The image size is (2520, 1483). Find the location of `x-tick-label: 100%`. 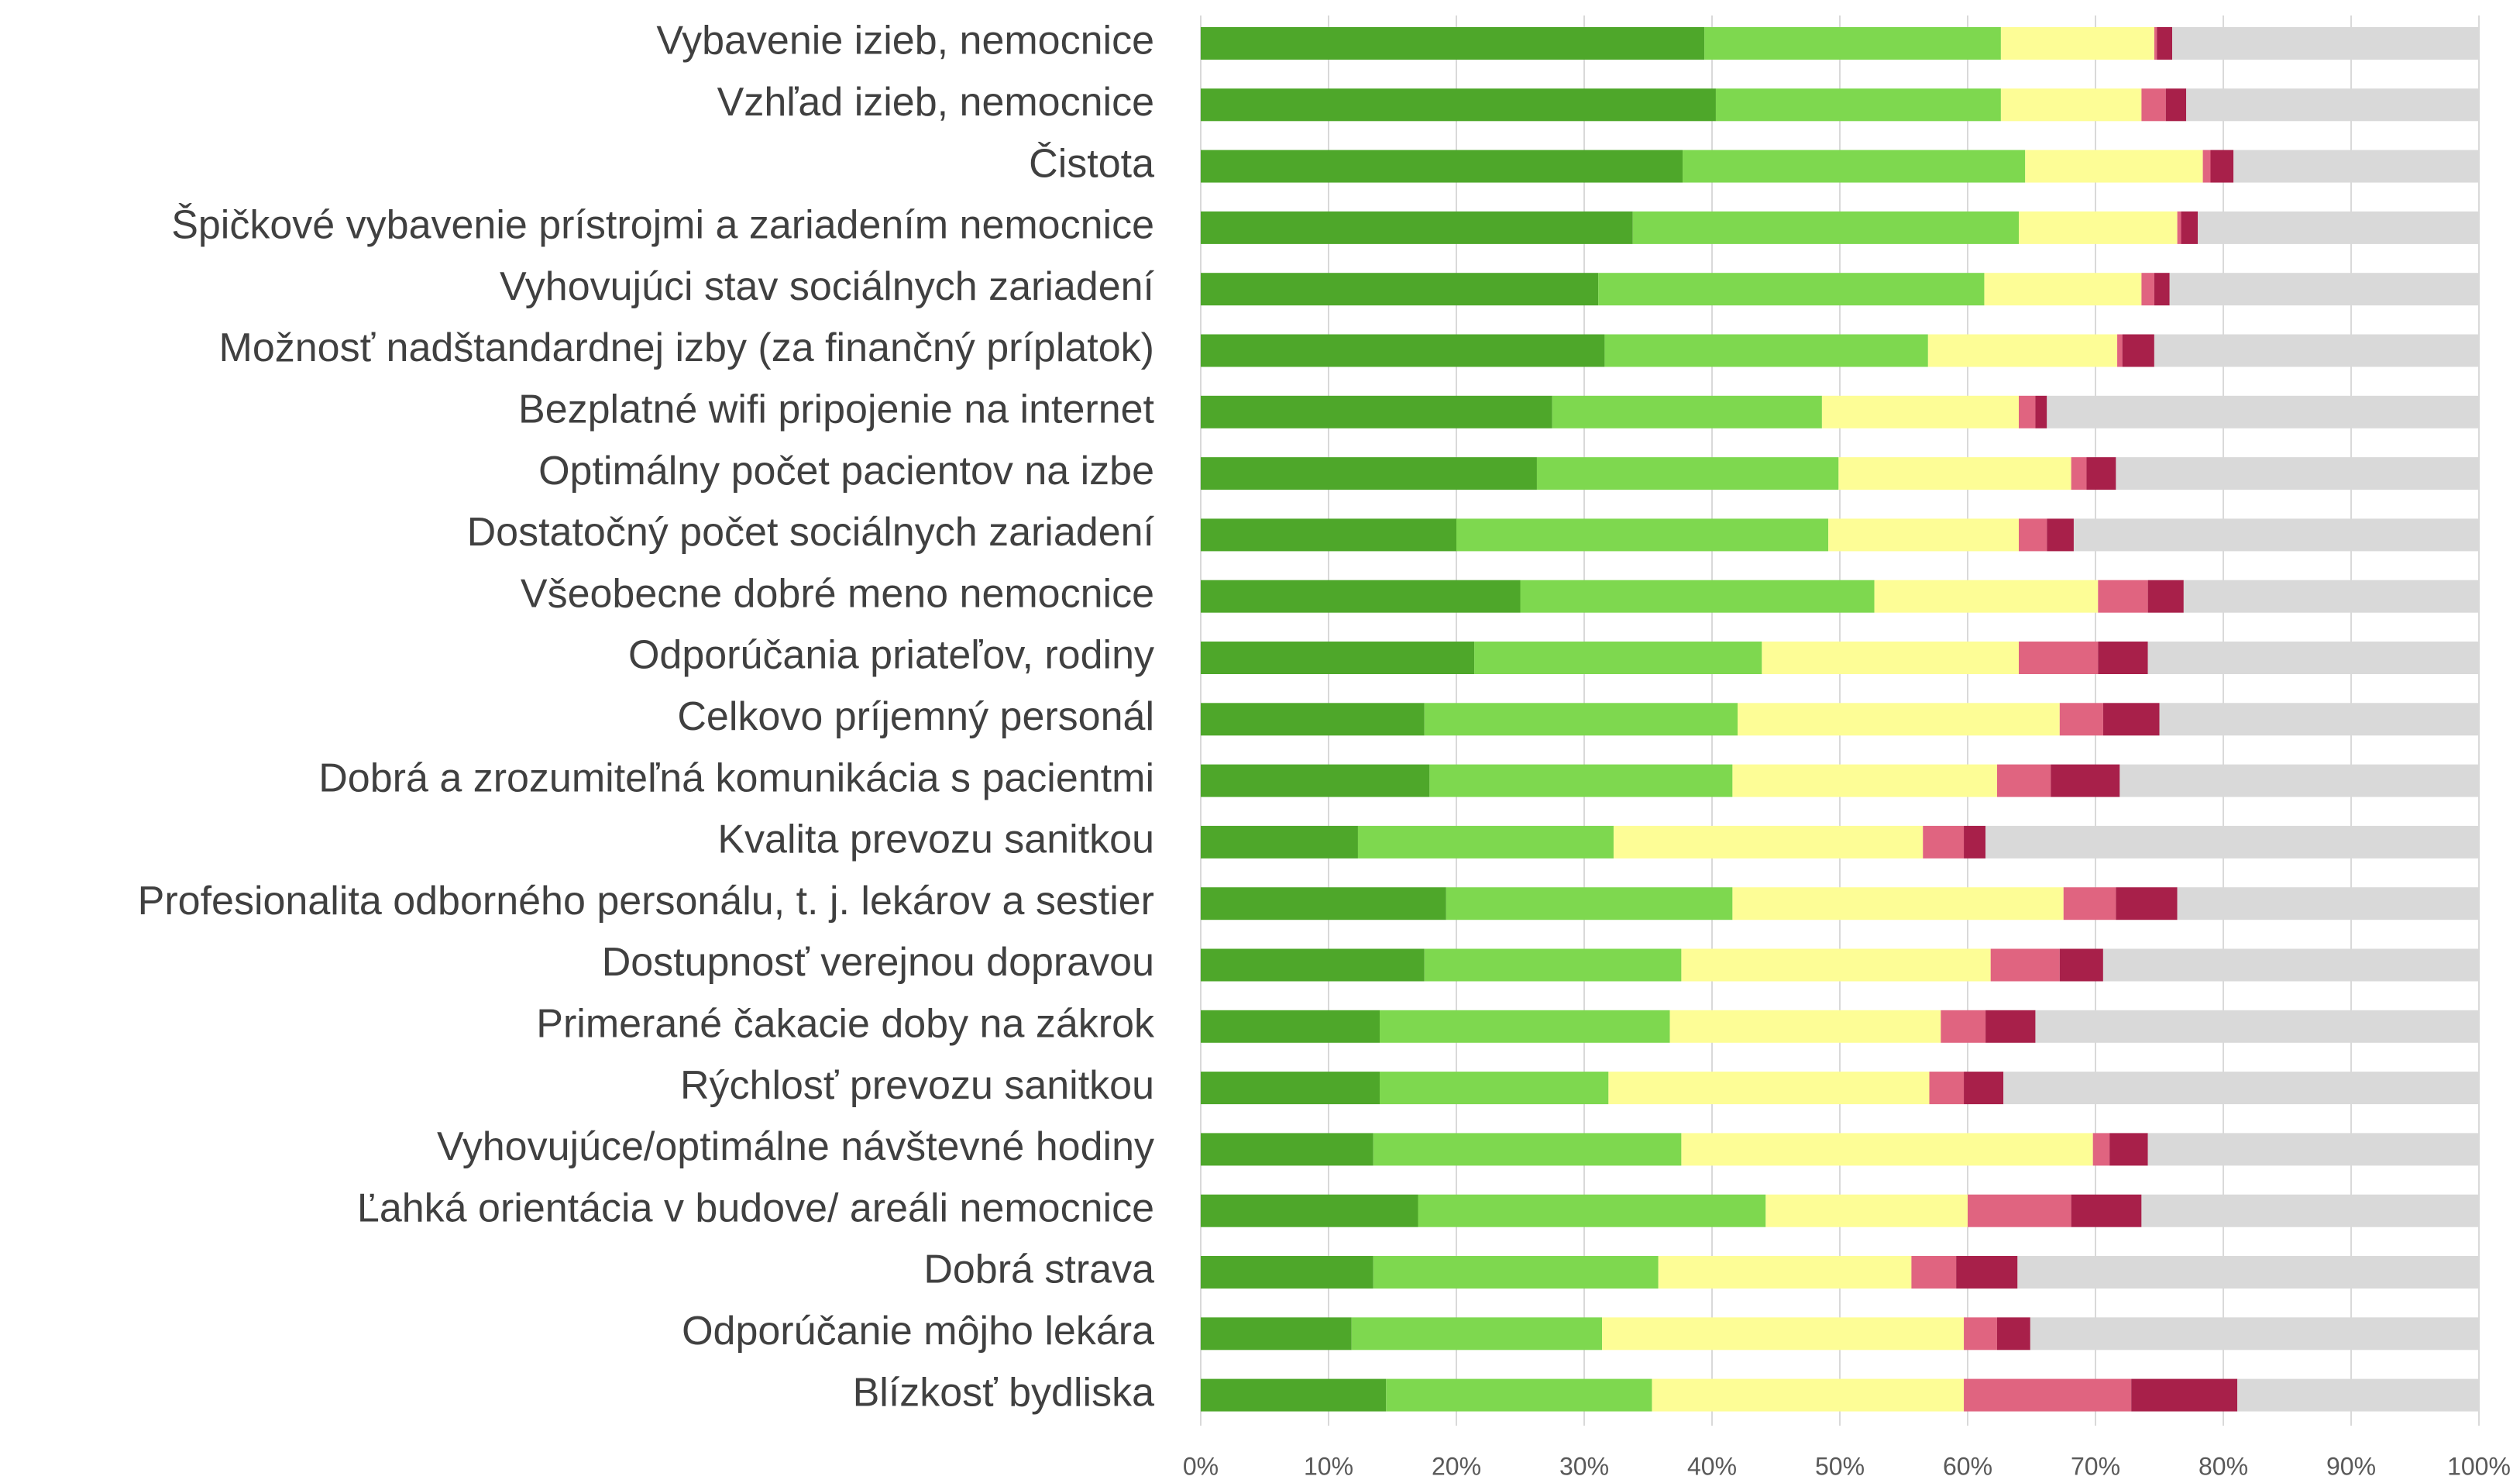

x-tick-label: 100% is located at coordinates (2479, 1465).